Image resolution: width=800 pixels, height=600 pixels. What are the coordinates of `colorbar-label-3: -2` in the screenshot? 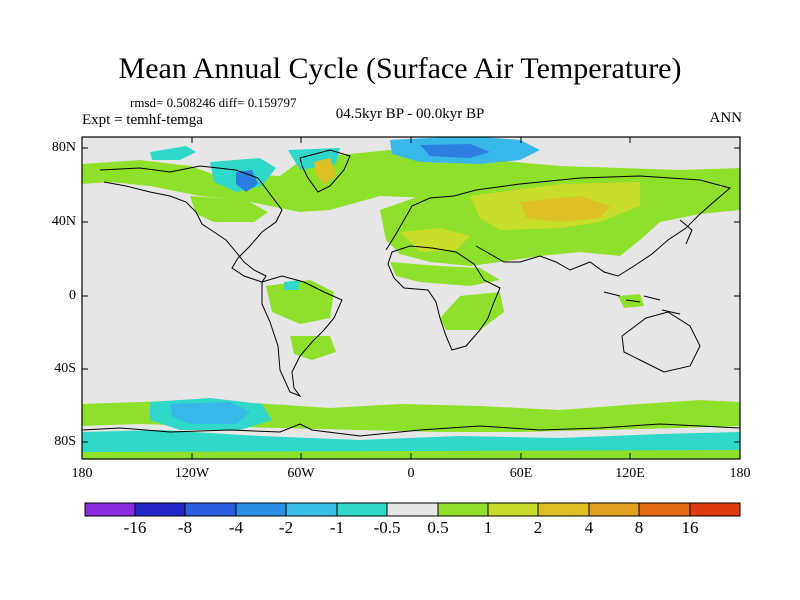 It's located at (286, 527).